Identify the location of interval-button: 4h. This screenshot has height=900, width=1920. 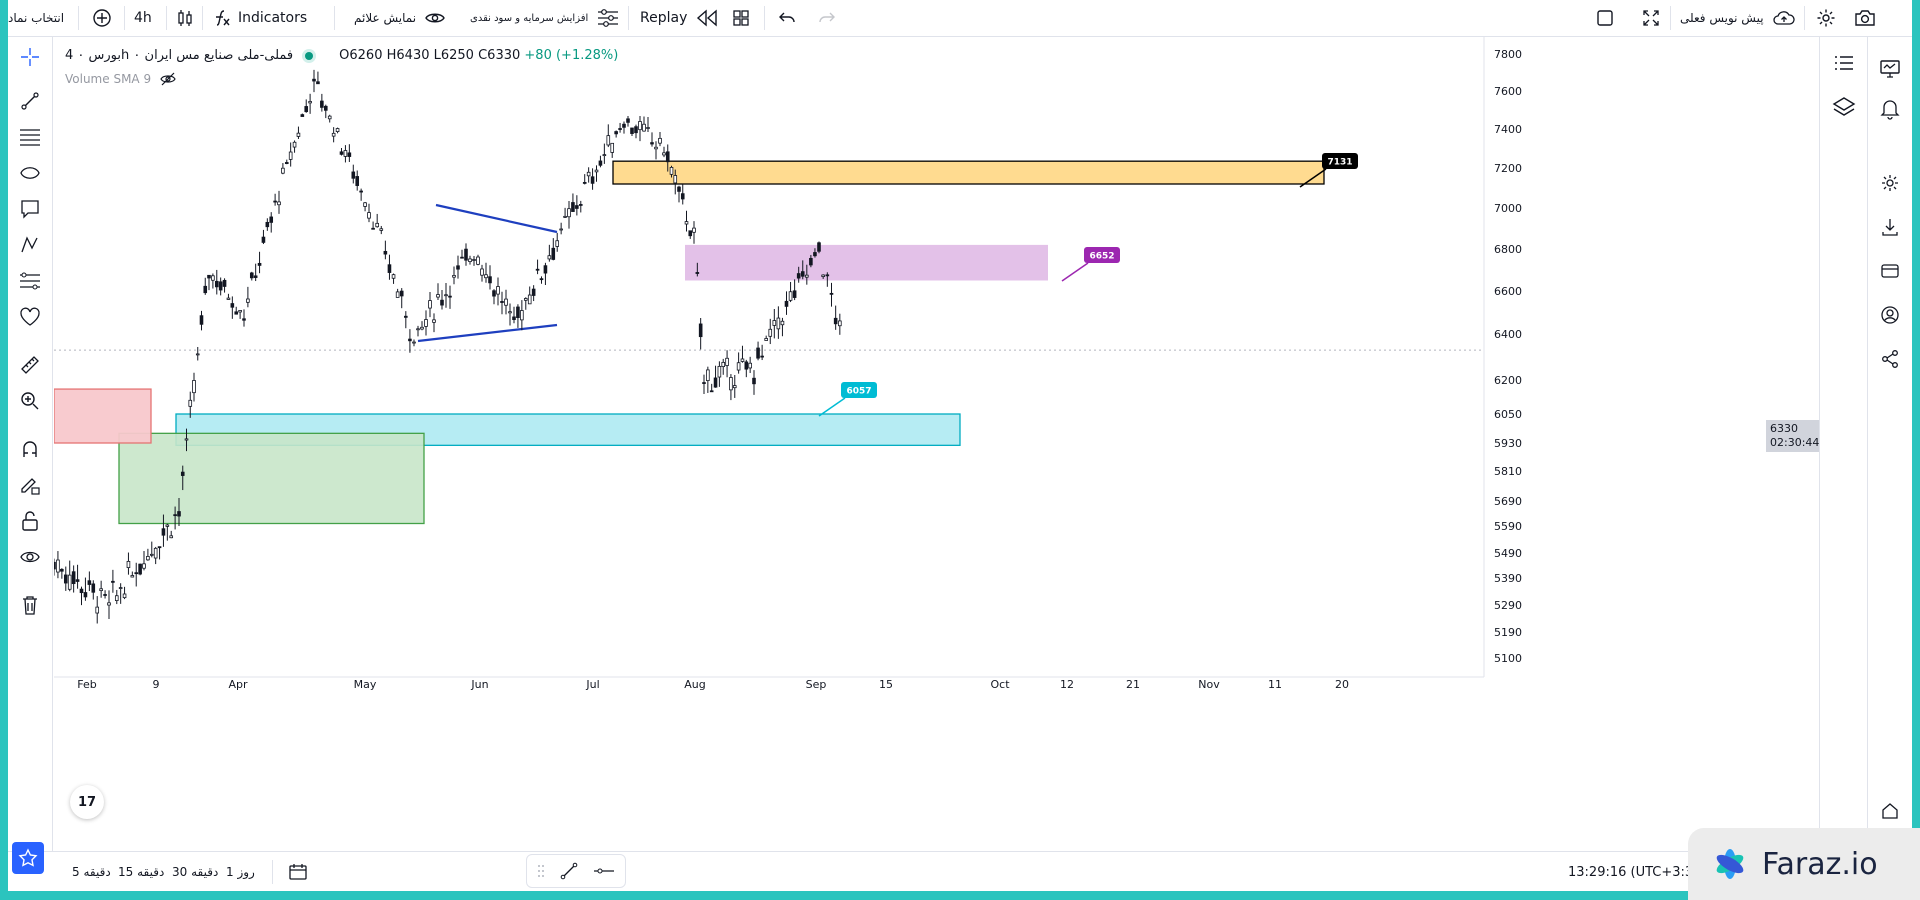
(143, 18).